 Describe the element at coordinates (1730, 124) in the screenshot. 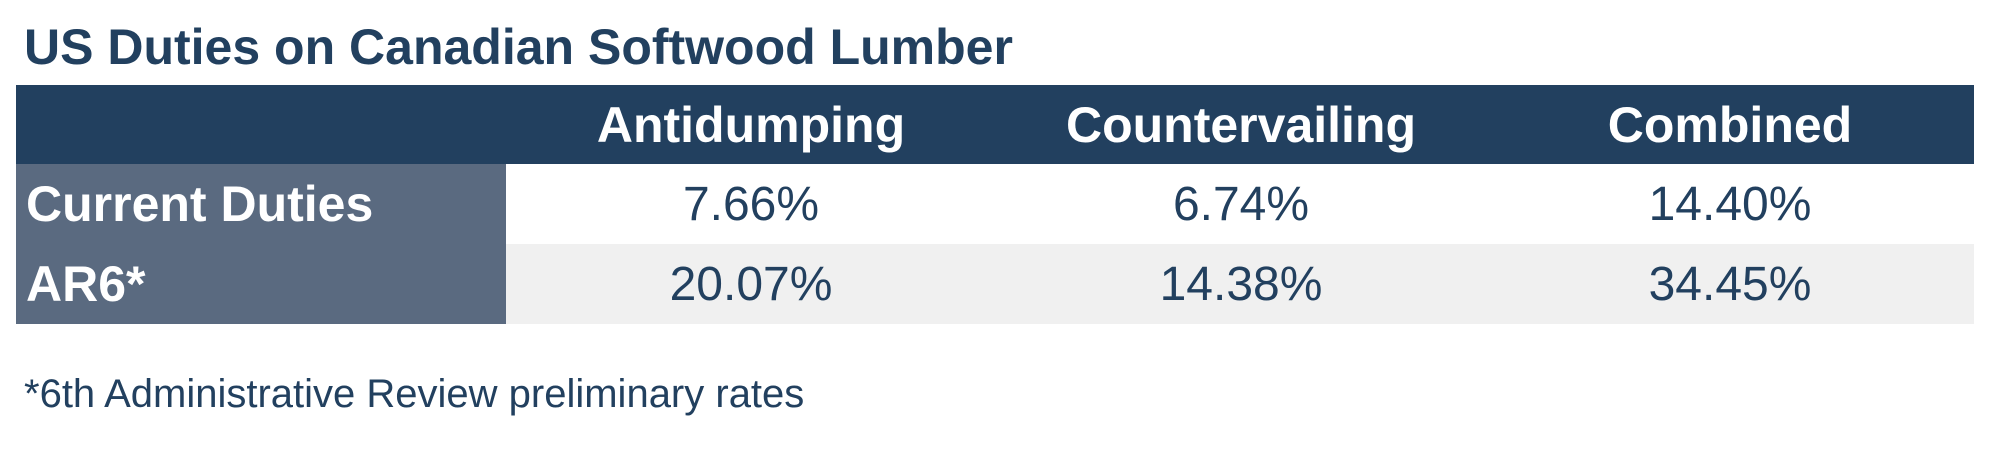

I see `header-cell-combined: Combined` at that location.